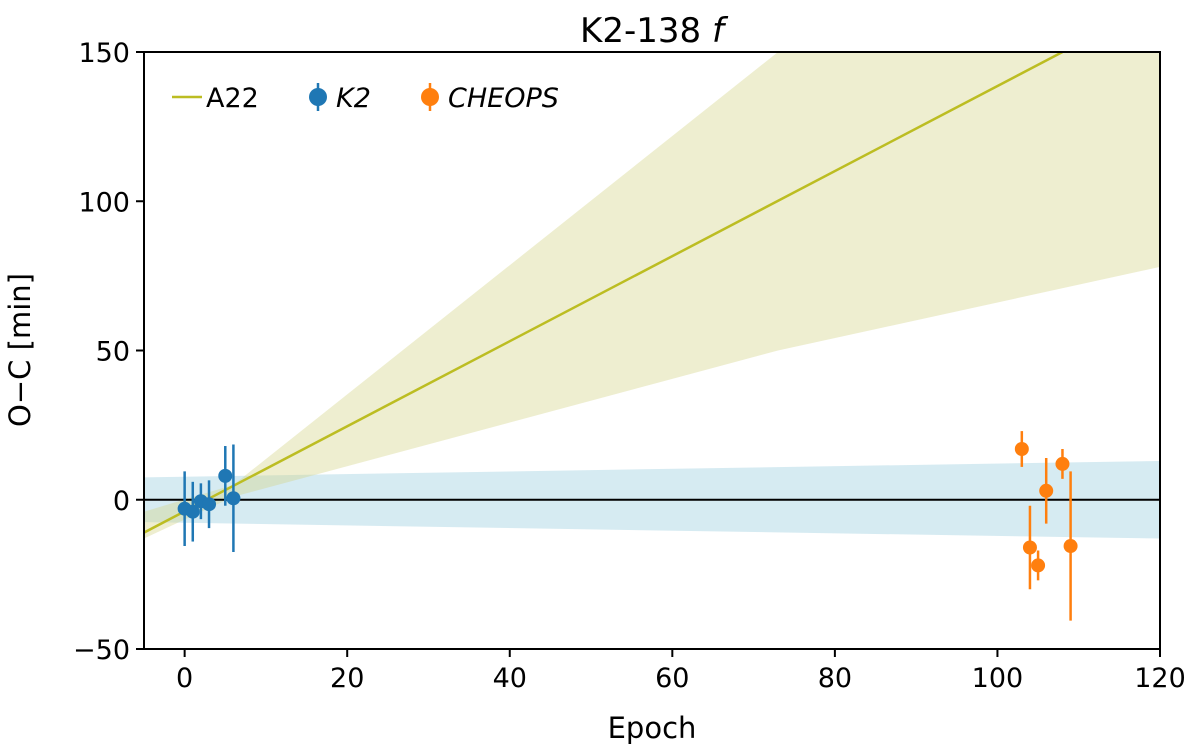  What do you see at coordinates (20, 350) in the screenshot?
I see `y-axis-label: O−C [min]` at bounding box center [20, 350].